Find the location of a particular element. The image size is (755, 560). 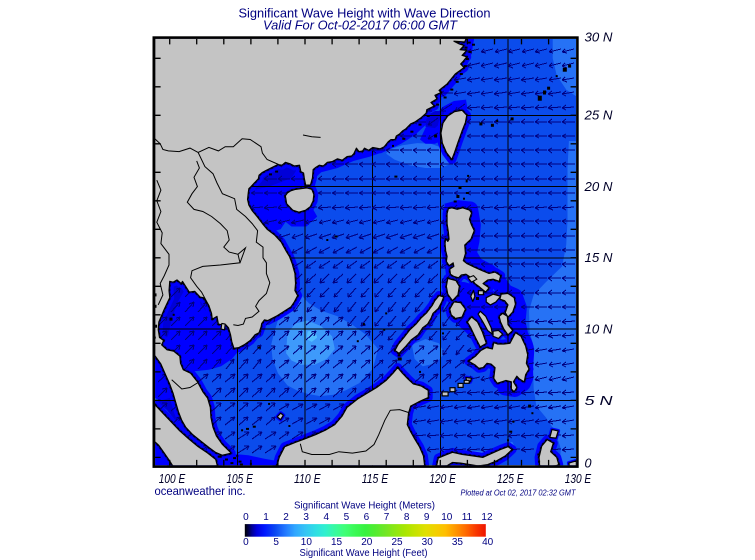

svg-text: 120 E is located at coordinates (442, 479).